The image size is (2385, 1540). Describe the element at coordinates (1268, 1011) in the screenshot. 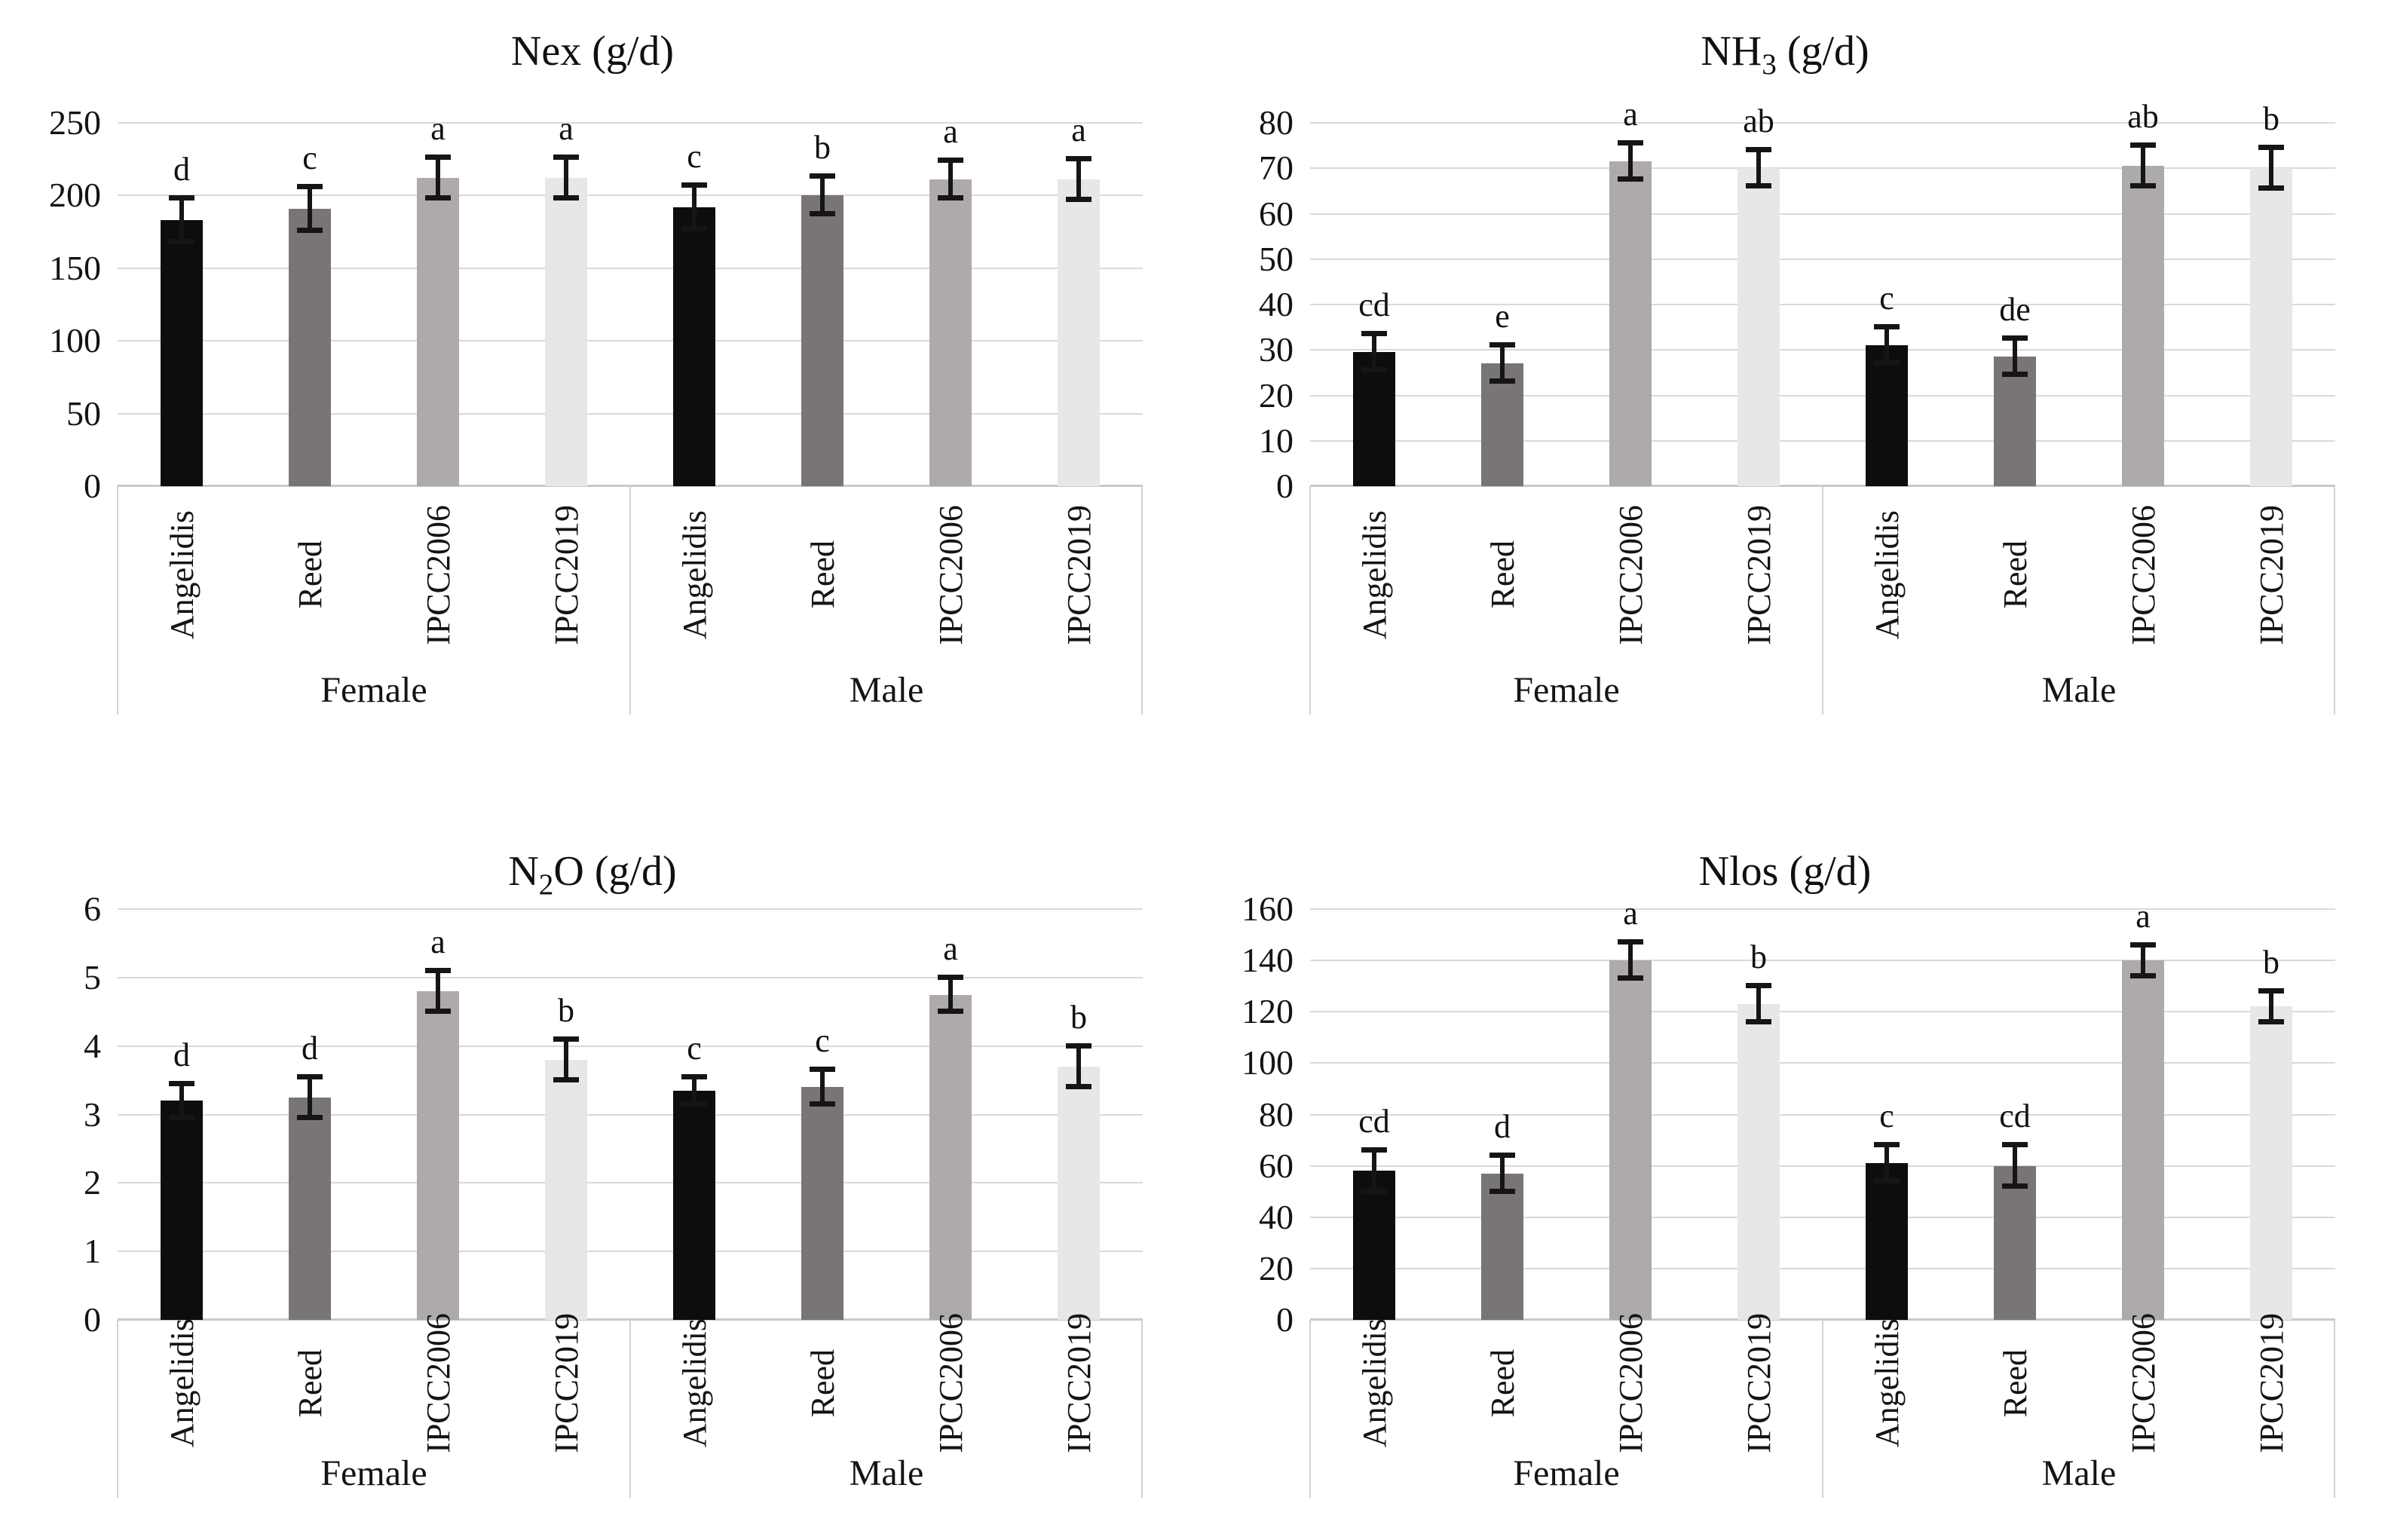

I see `y-tick-label-120: 120` at that location.